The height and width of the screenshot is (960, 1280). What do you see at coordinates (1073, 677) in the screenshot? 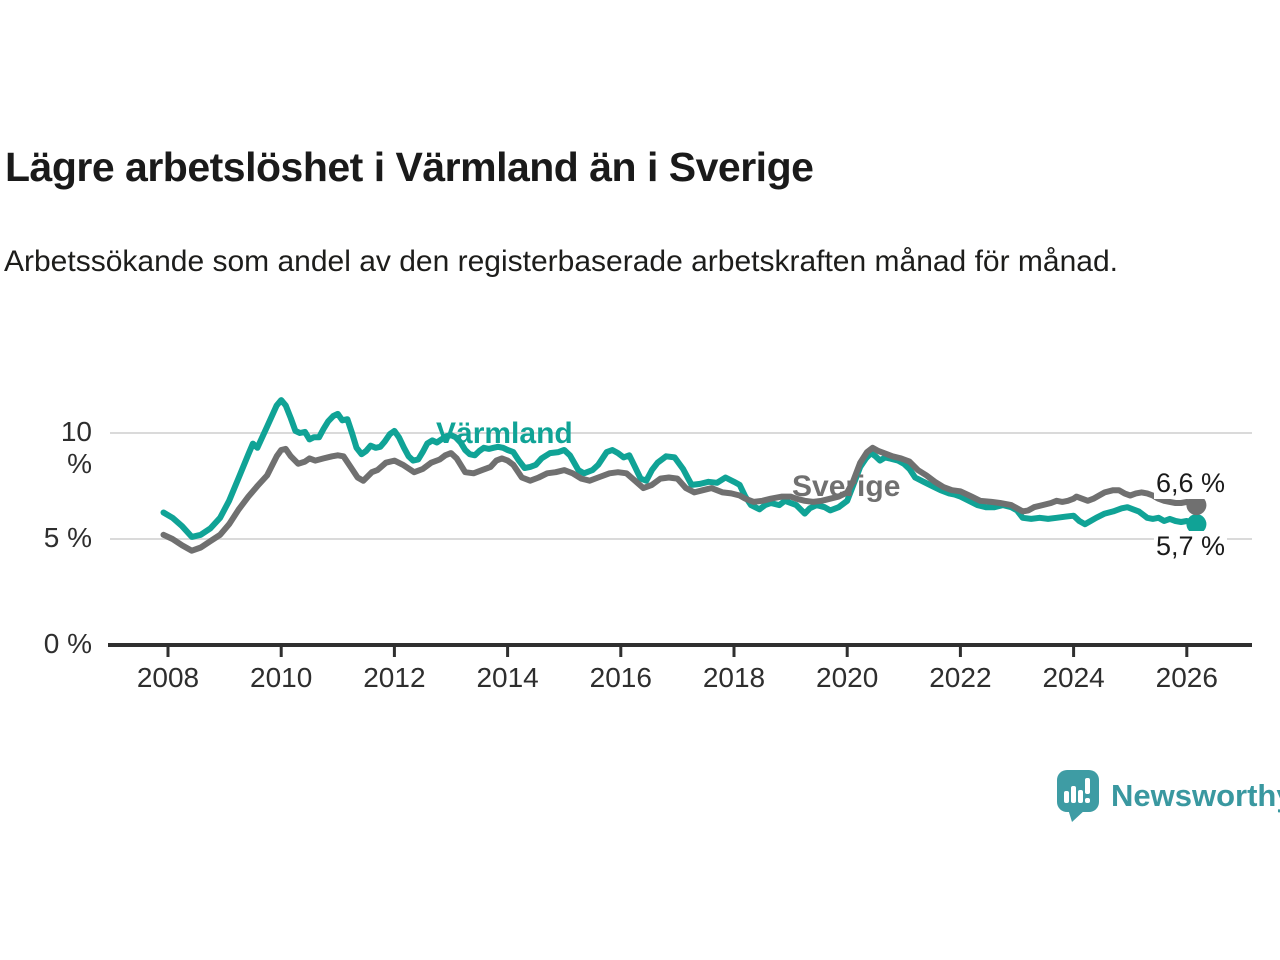
I see `x-tick-label: 2024` at bounding box center [1073, 677].